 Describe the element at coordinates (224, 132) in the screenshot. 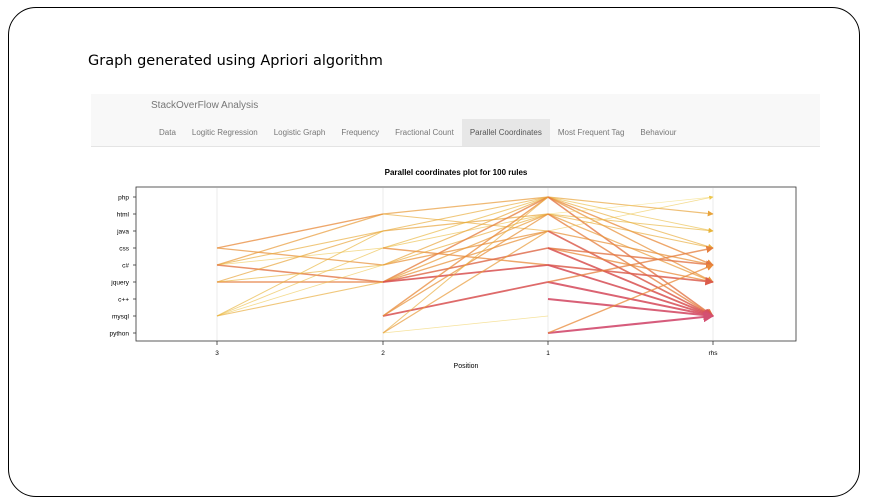

I see `nav-tab-logitic-regression: Logitic Regression` at that location.